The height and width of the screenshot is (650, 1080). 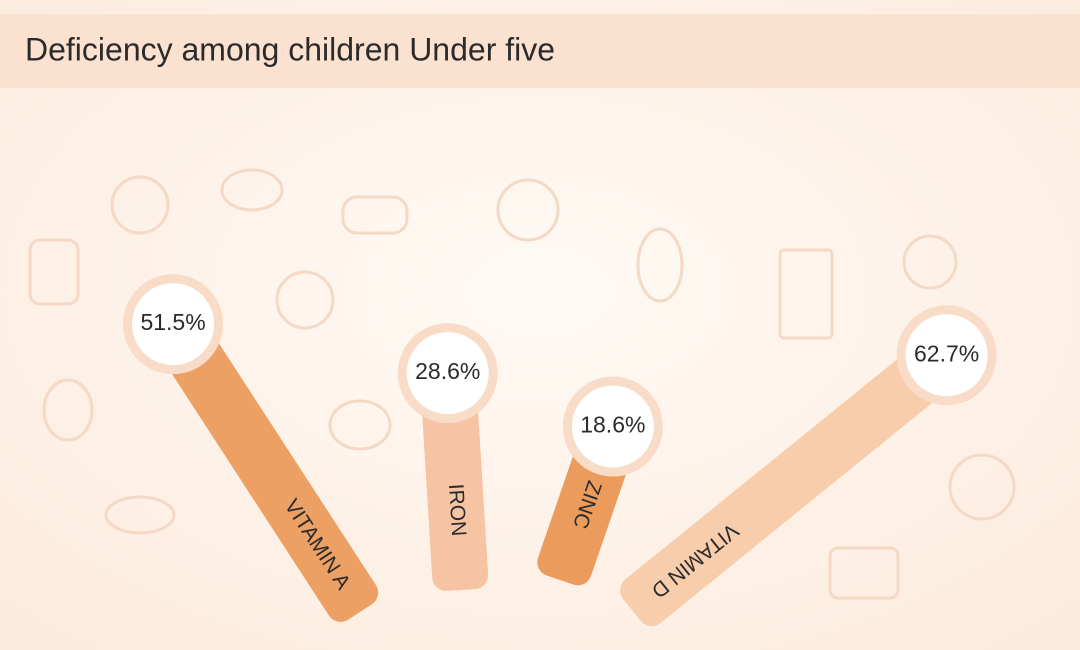 I want to click on bar-group: IRON, so click(x=454, y=481).